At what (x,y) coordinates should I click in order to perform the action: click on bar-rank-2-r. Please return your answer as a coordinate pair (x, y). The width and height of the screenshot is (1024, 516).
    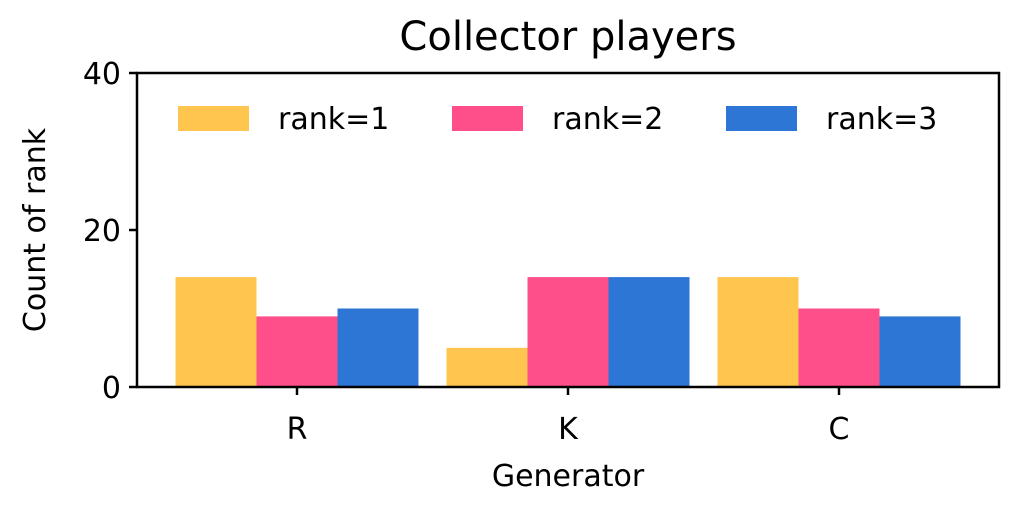
    Looking at the image, I should click on (297, 351).